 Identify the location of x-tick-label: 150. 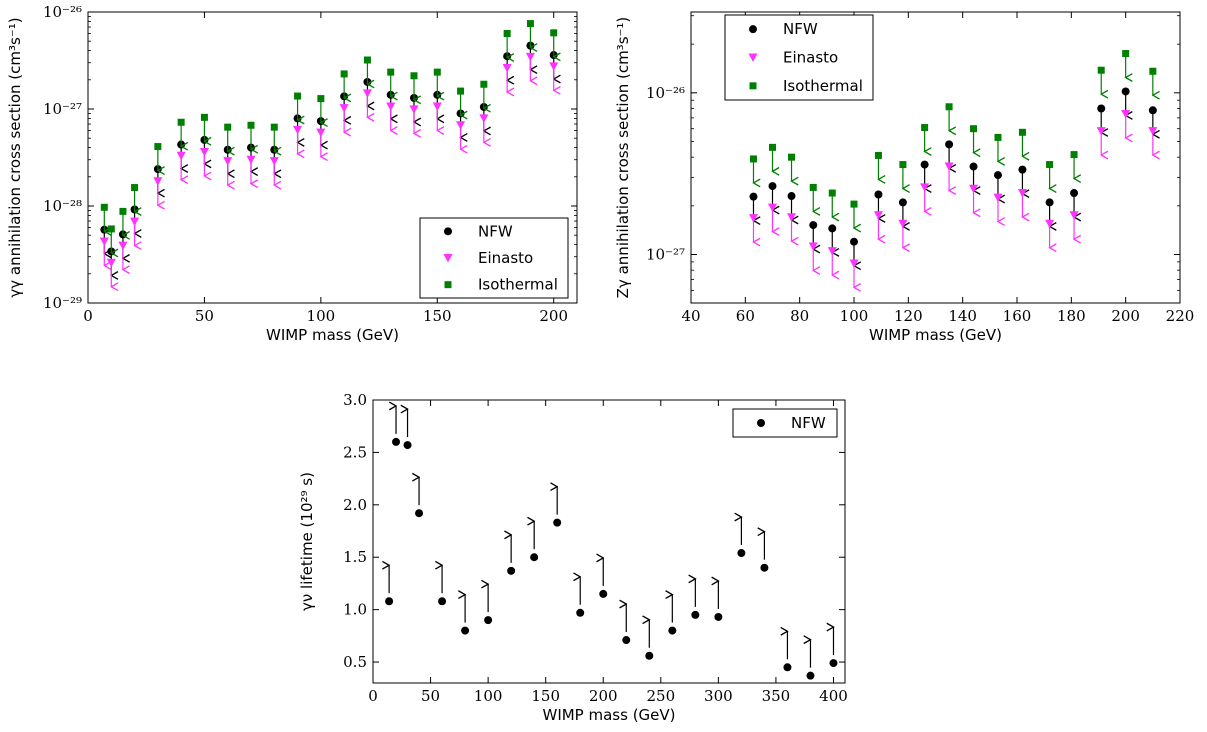
(545, 696).